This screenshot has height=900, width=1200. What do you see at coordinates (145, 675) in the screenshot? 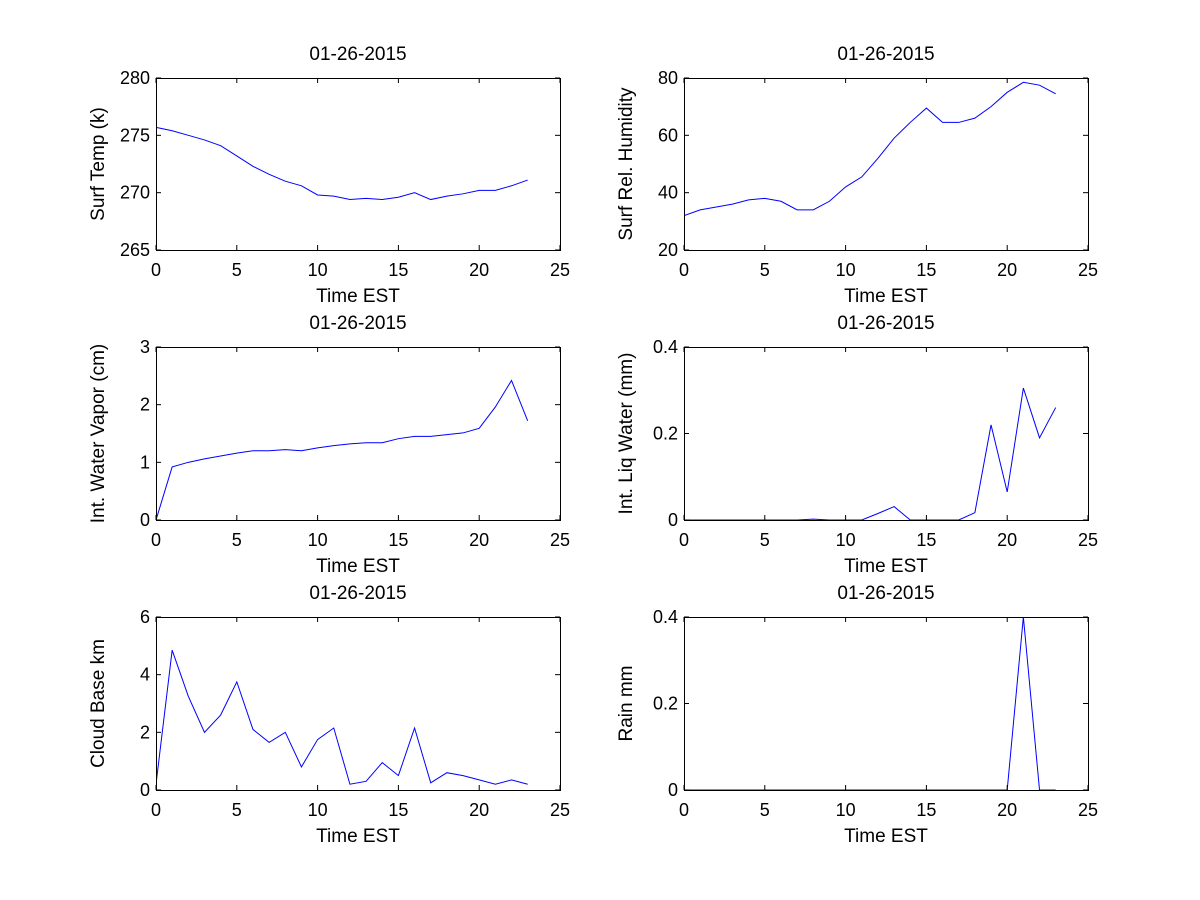
I see `y-tick-label: 4` at bounding box center [145, 675].